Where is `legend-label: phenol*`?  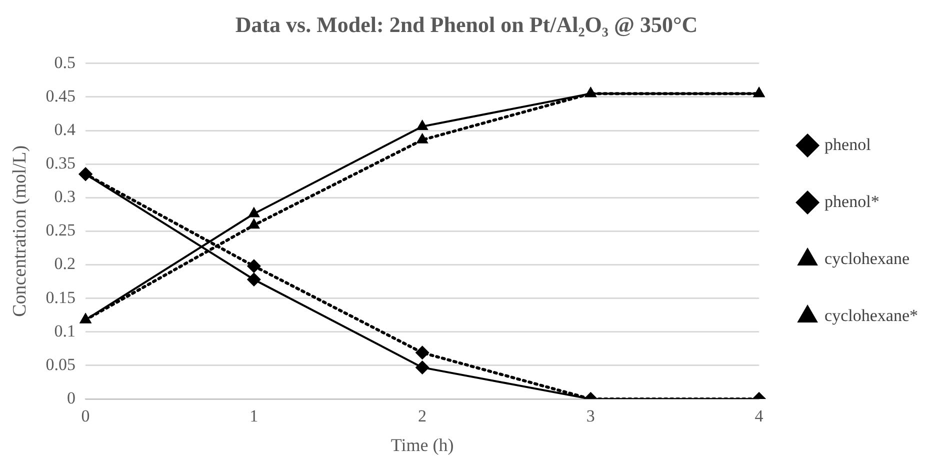
legend-label: phenol* is located at coordinates (852, 201).